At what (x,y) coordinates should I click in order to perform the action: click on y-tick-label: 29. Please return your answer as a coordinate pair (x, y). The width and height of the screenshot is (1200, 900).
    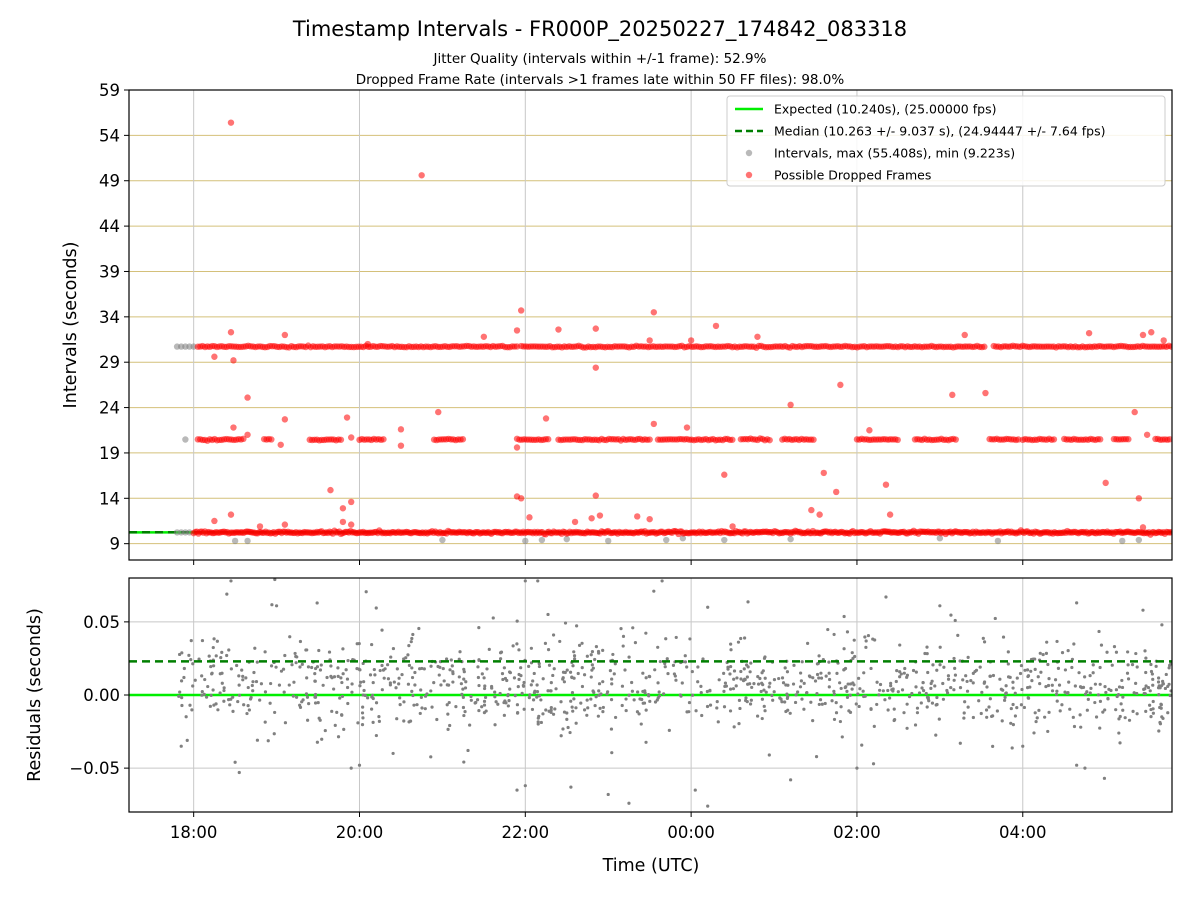
    Looking at the image, I should click on (109, 362).